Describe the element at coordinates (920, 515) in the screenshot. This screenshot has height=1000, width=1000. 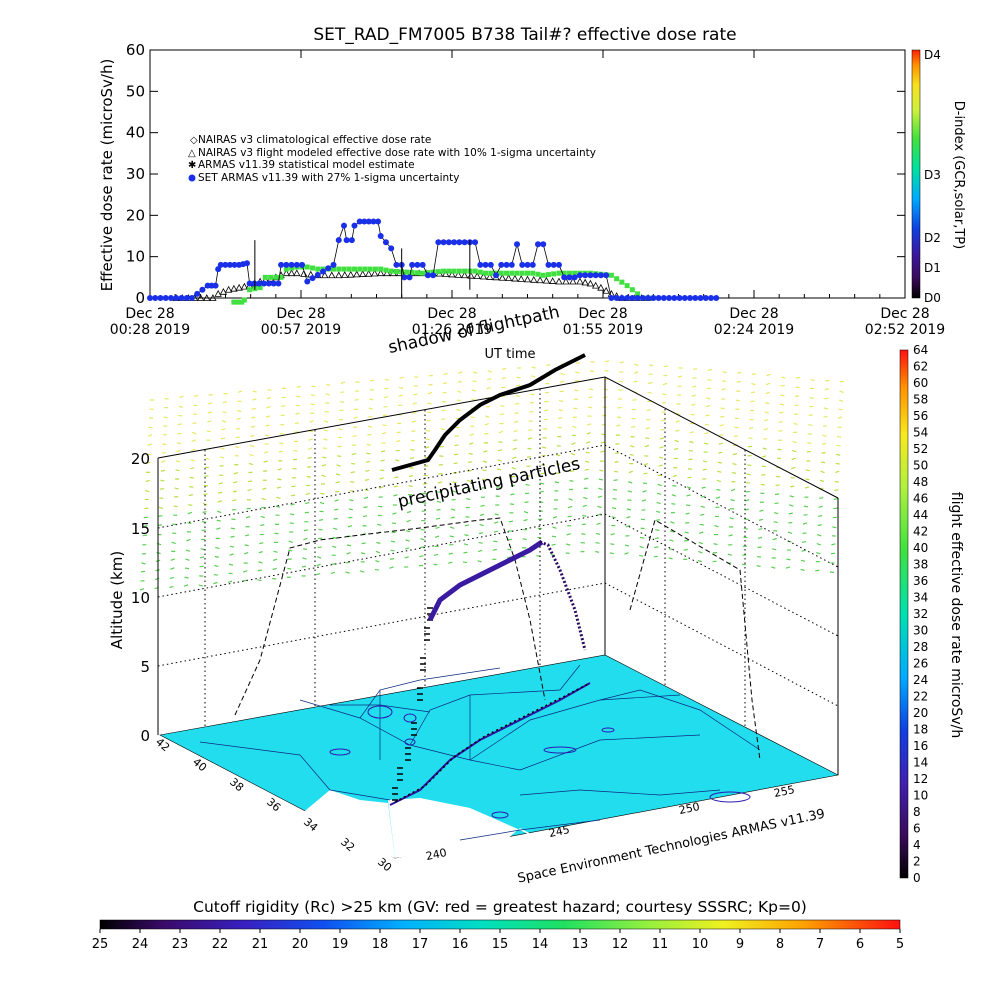
I see `dose-tick: 44` at that location.